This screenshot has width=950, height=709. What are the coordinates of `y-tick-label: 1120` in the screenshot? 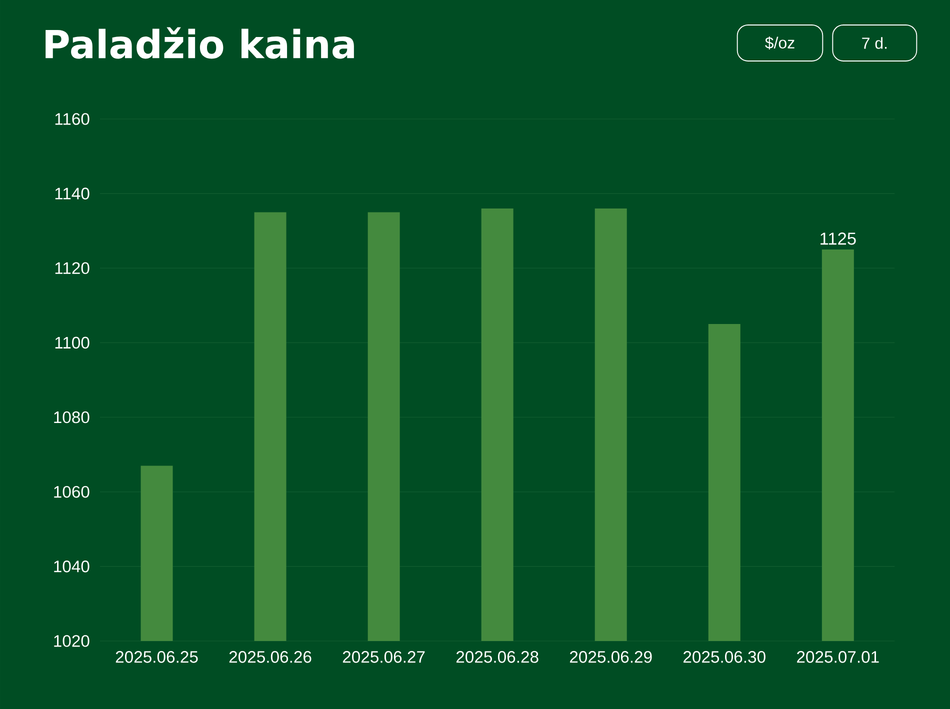 It's located at (72, 268).